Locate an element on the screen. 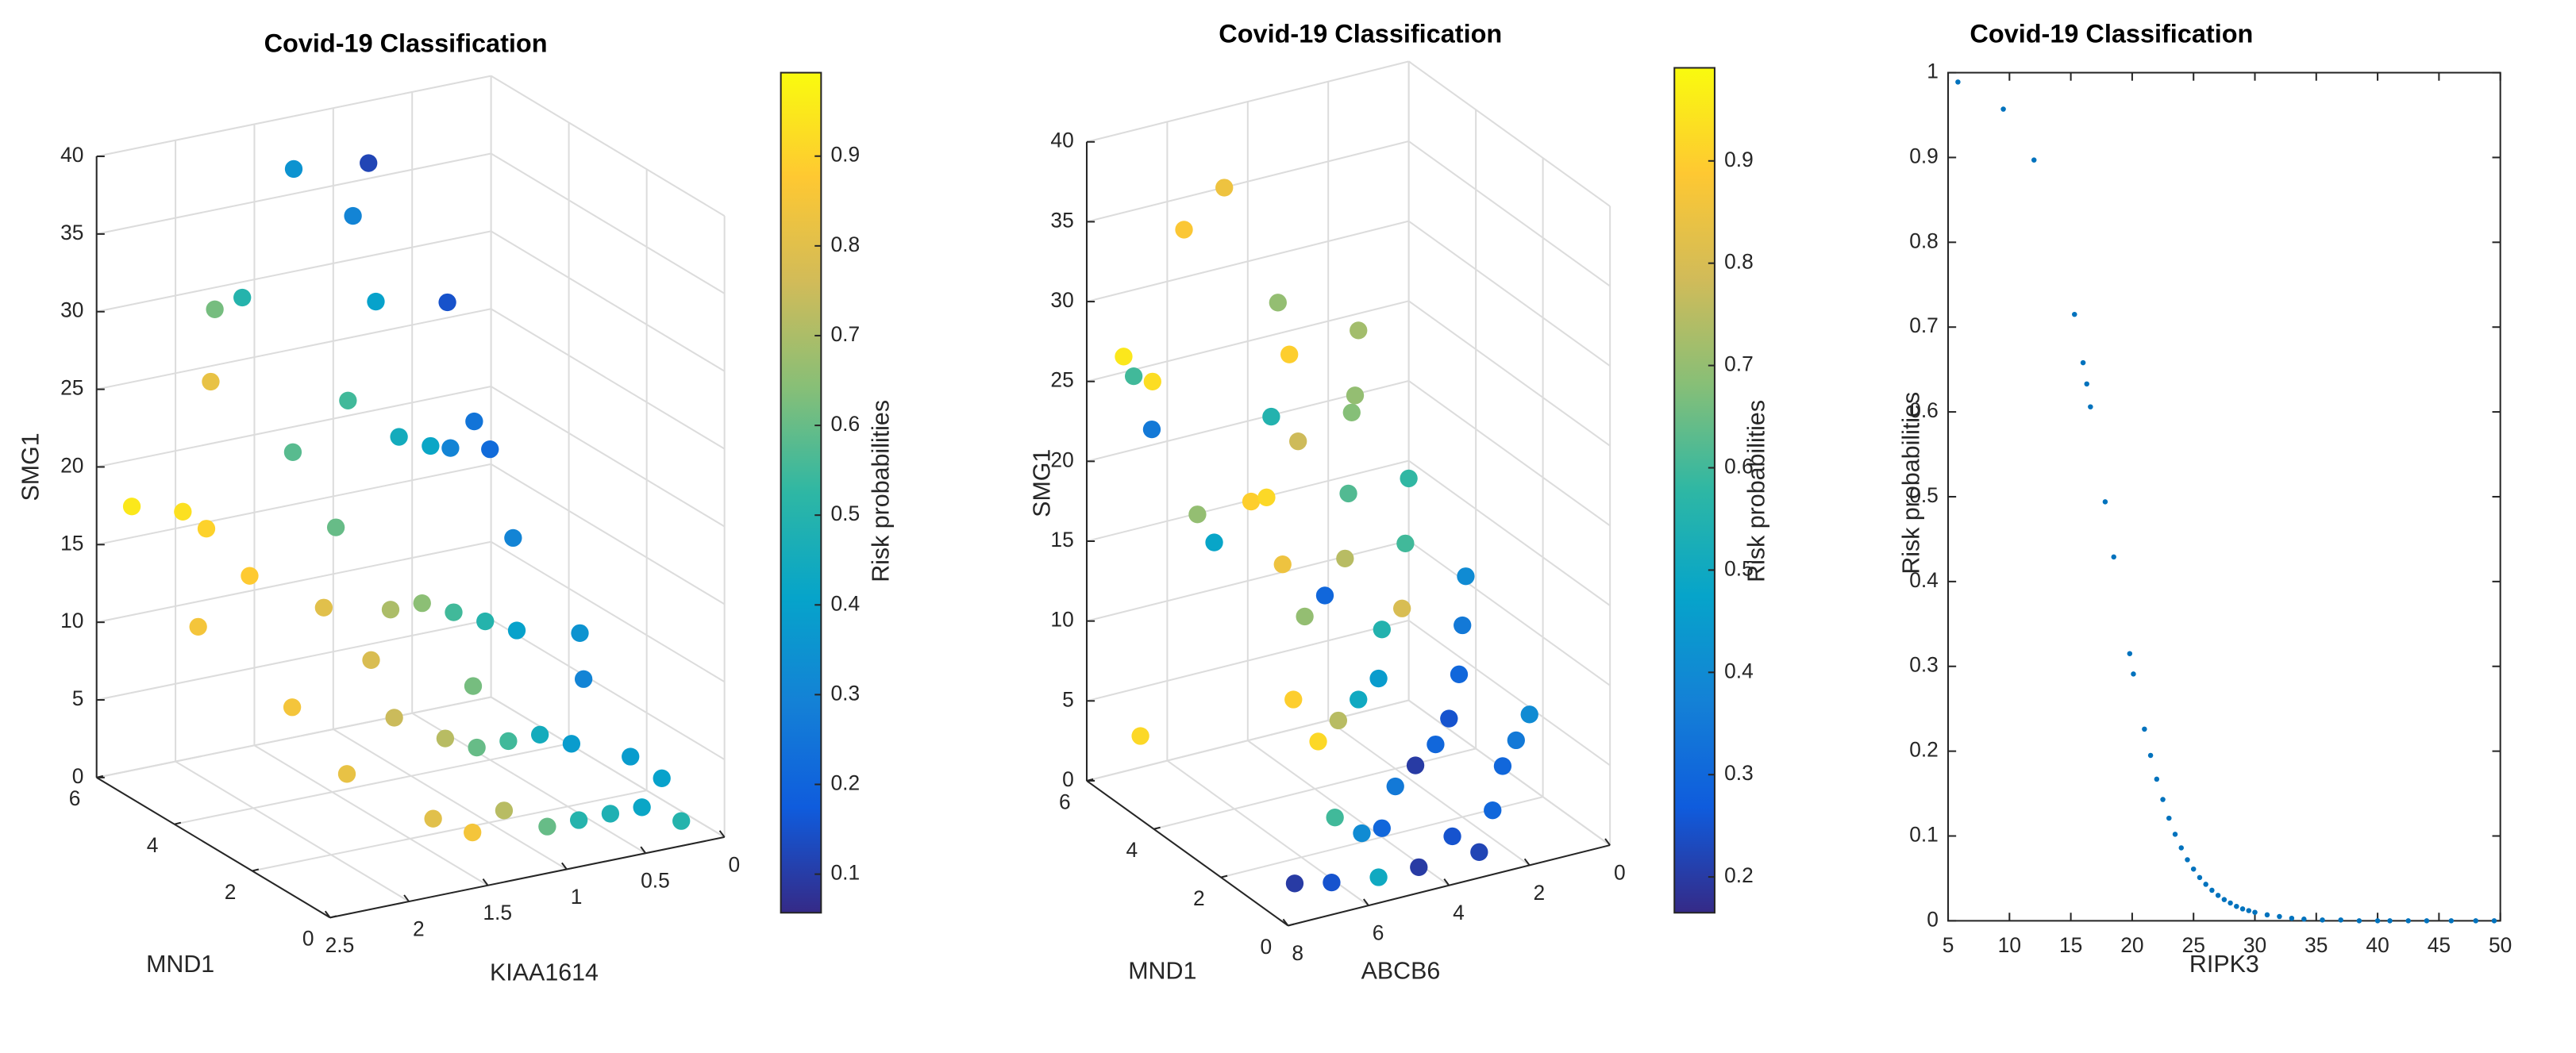  z-tick-label: 0 is located at coordinates (78, 776).